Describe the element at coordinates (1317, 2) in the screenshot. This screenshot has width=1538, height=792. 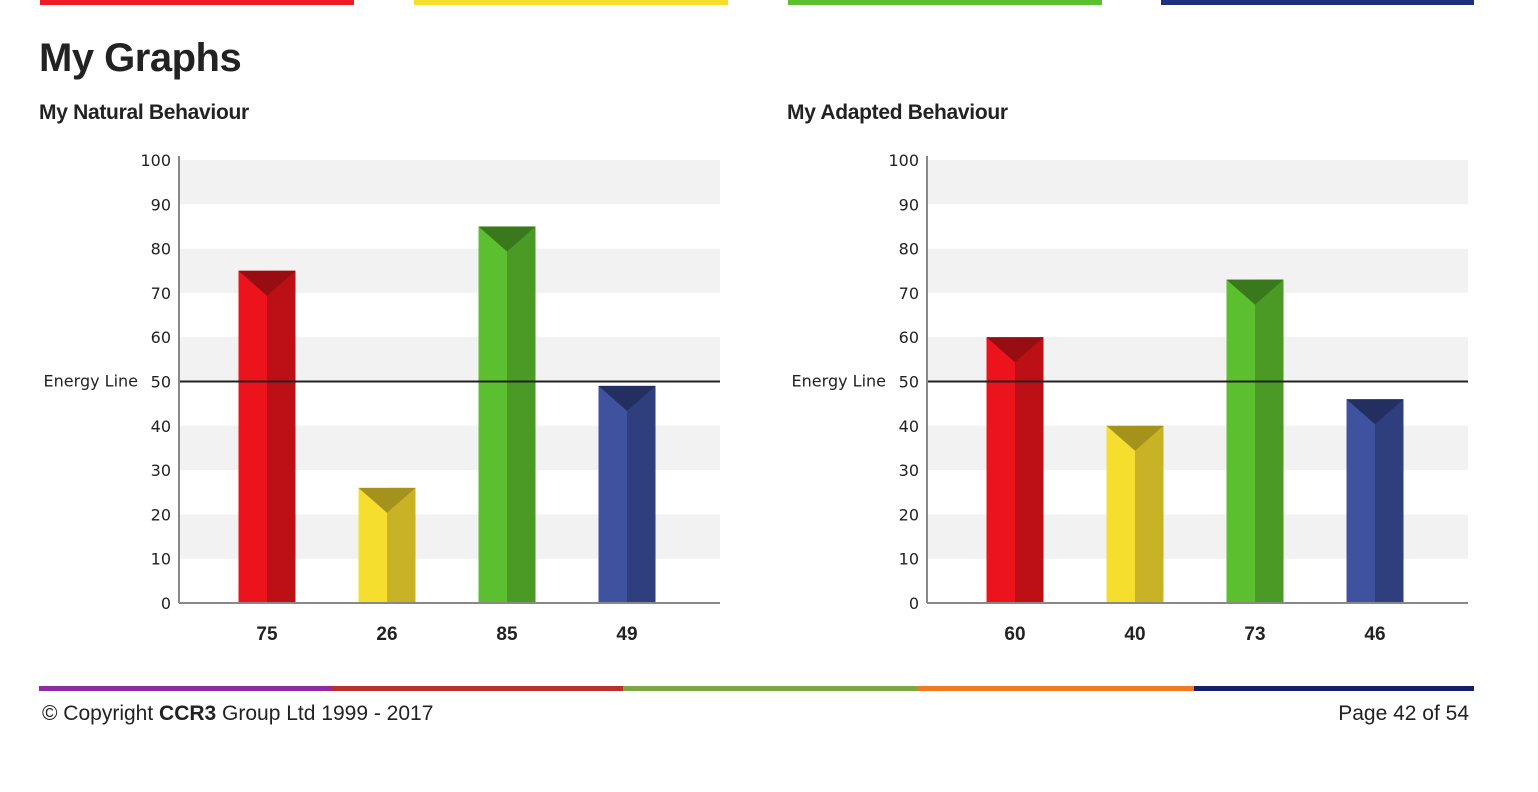
I see `top-bar-blue` at that location.